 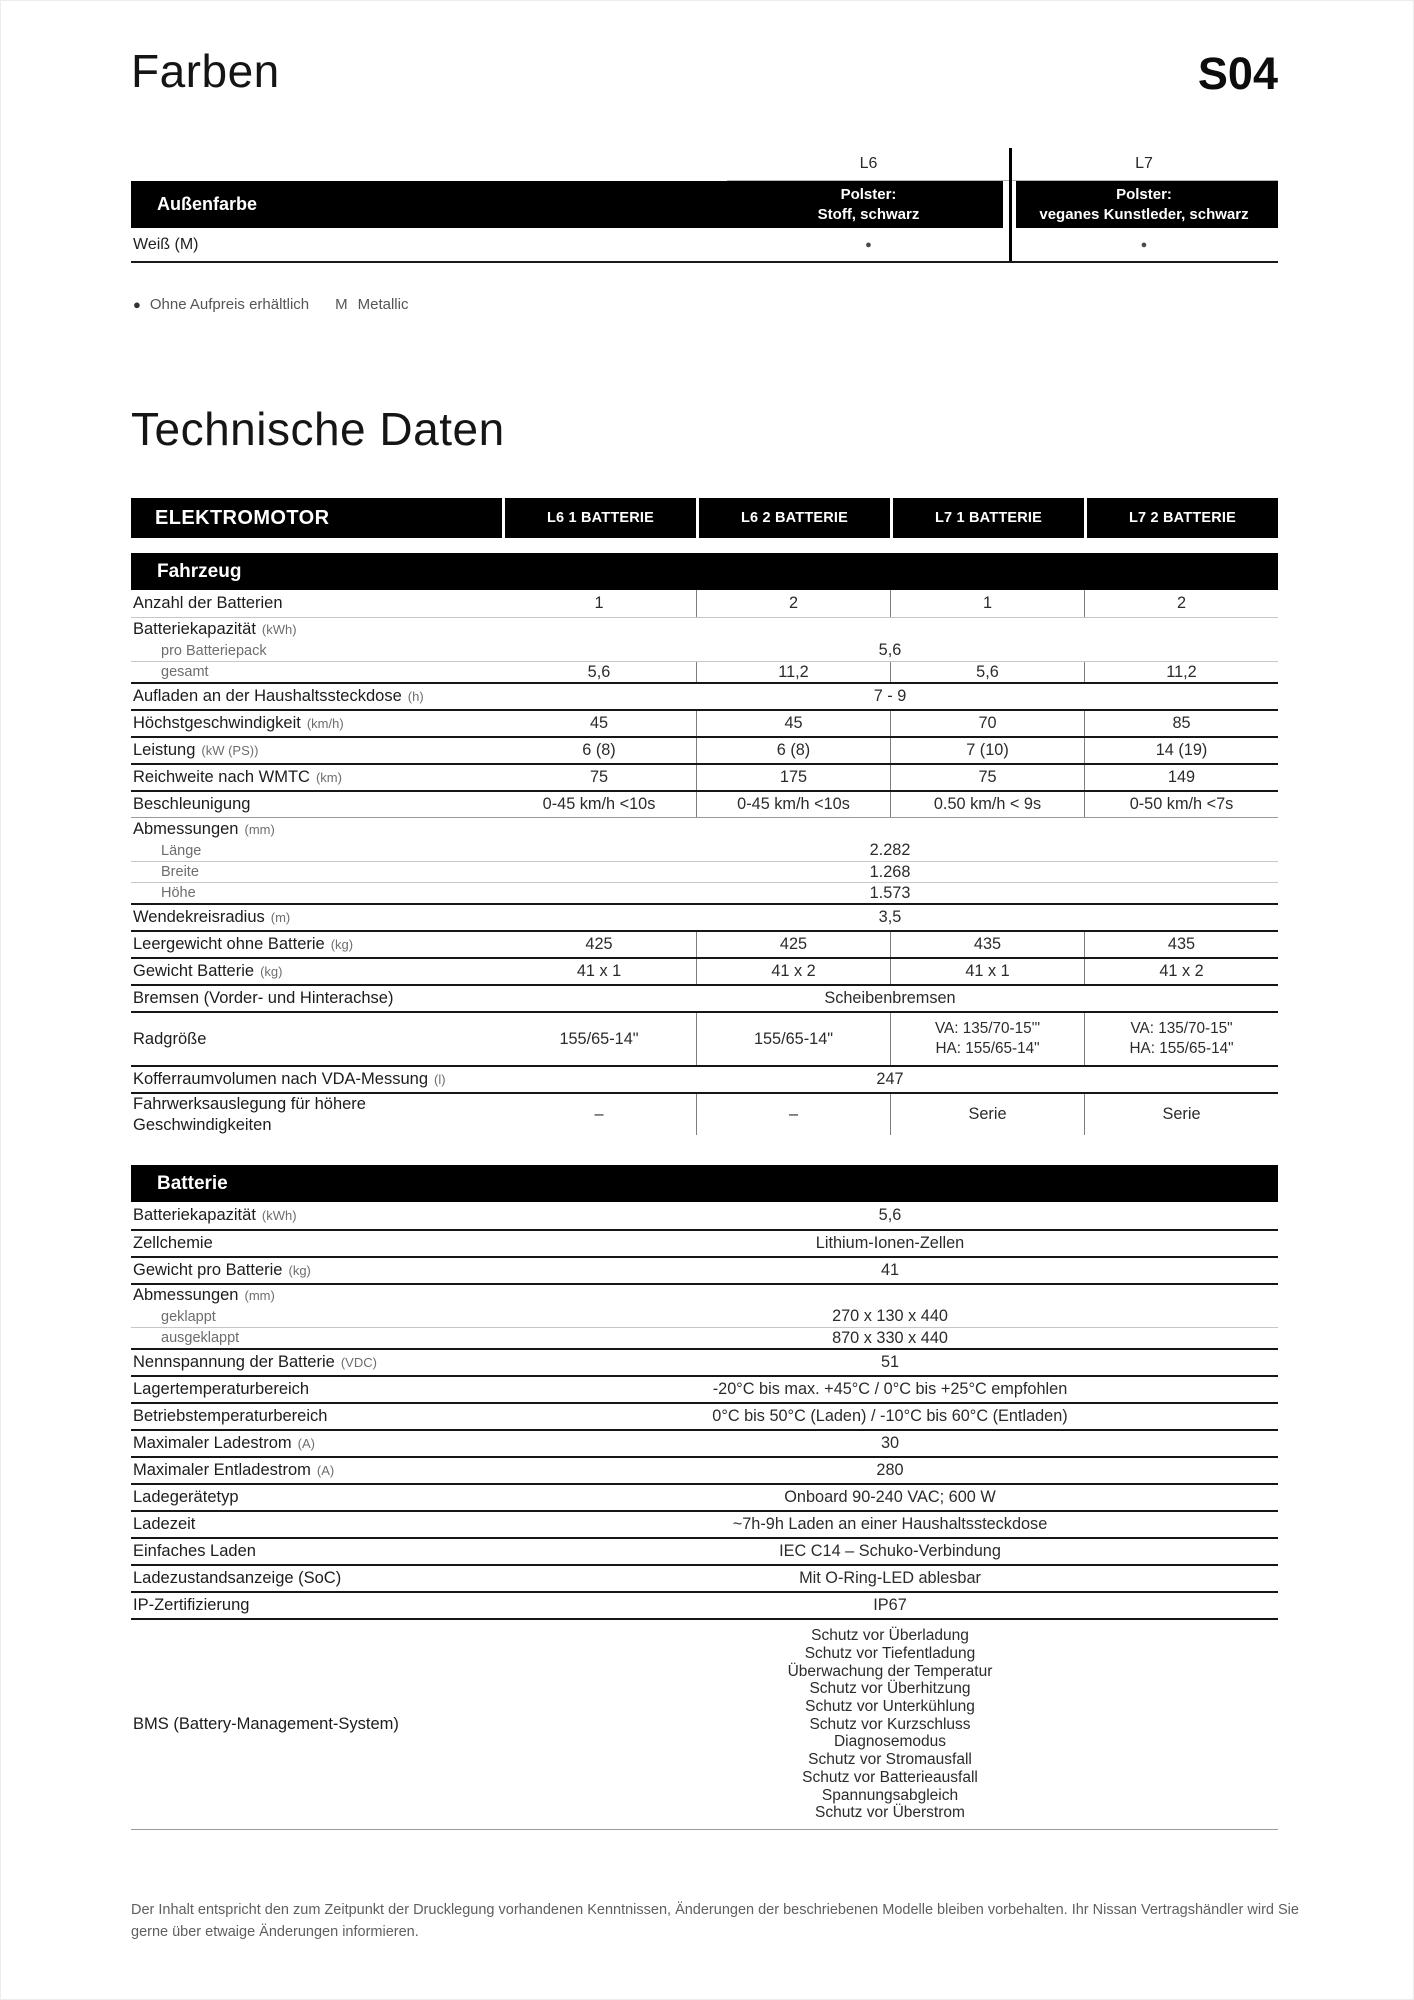 I want to click on spec-value: VA: 135/70-15" HA: 155/65-14", so click(x=1181, y=1039).